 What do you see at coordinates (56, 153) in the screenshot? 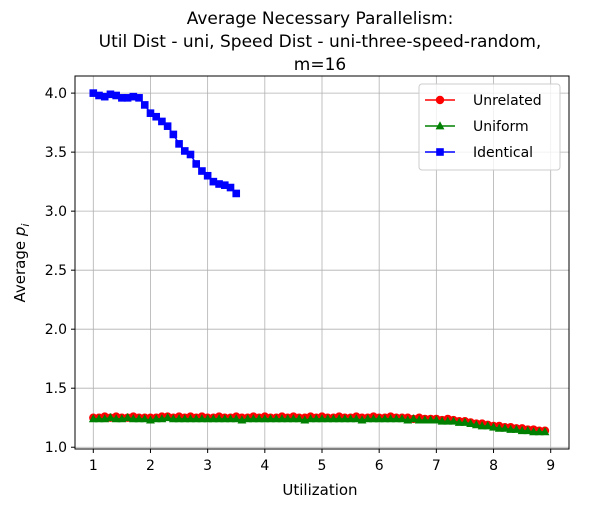
I see `y-tick-label: 3.5` at bounding box center [56, 153].